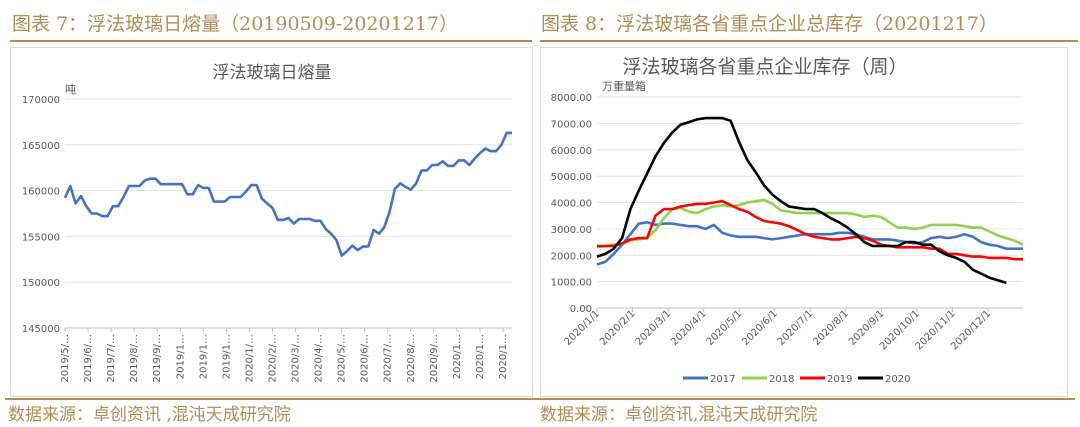  What do you see at coordinates (764, 67) in the screenshot?
I see `chart-title: 浮法玻璃各省重点企业库存（周）` at bounding box center [764, 67].